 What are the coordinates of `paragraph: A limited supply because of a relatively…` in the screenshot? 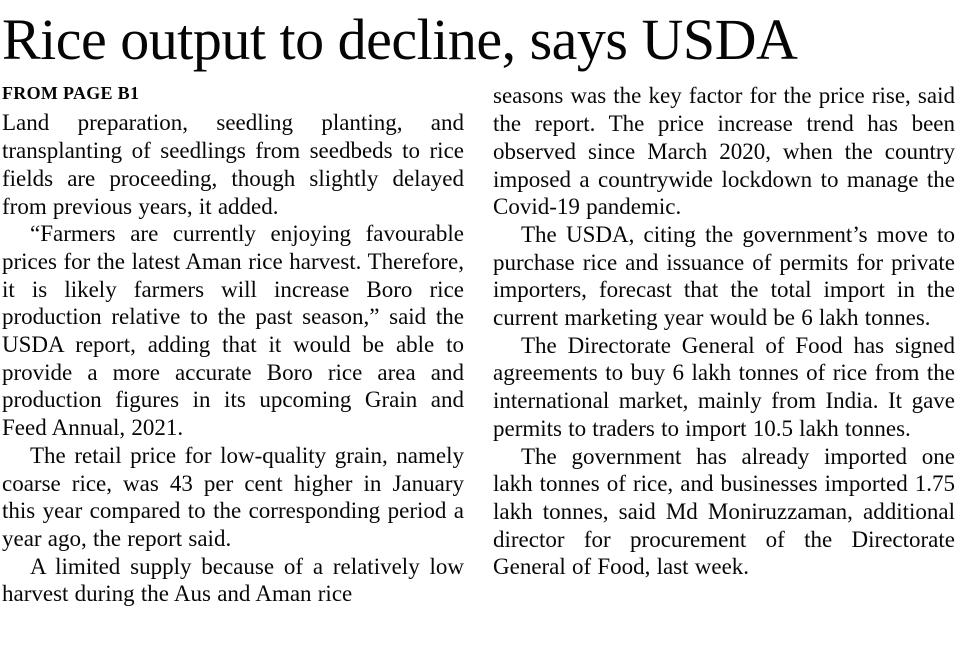 It's located at (233, 580).